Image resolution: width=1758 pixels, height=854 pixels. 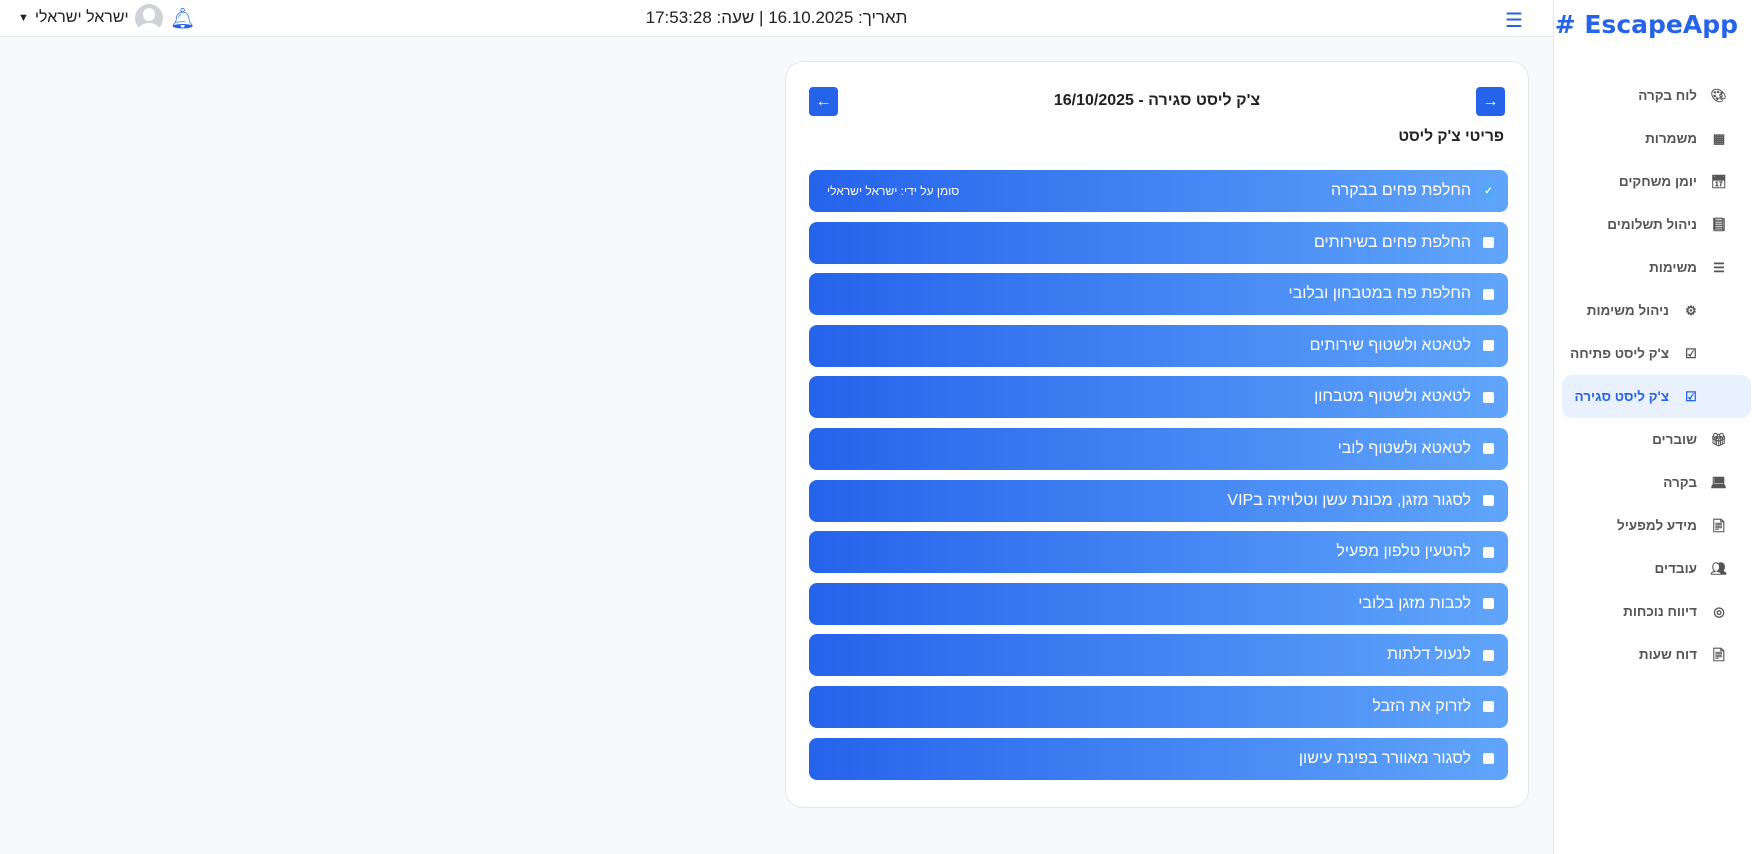 What do you see at coordinates (1627, 310) in the screenshot?
I see `sidebar-item-label: ניהול משימות` at bounding box center [1627, 310].